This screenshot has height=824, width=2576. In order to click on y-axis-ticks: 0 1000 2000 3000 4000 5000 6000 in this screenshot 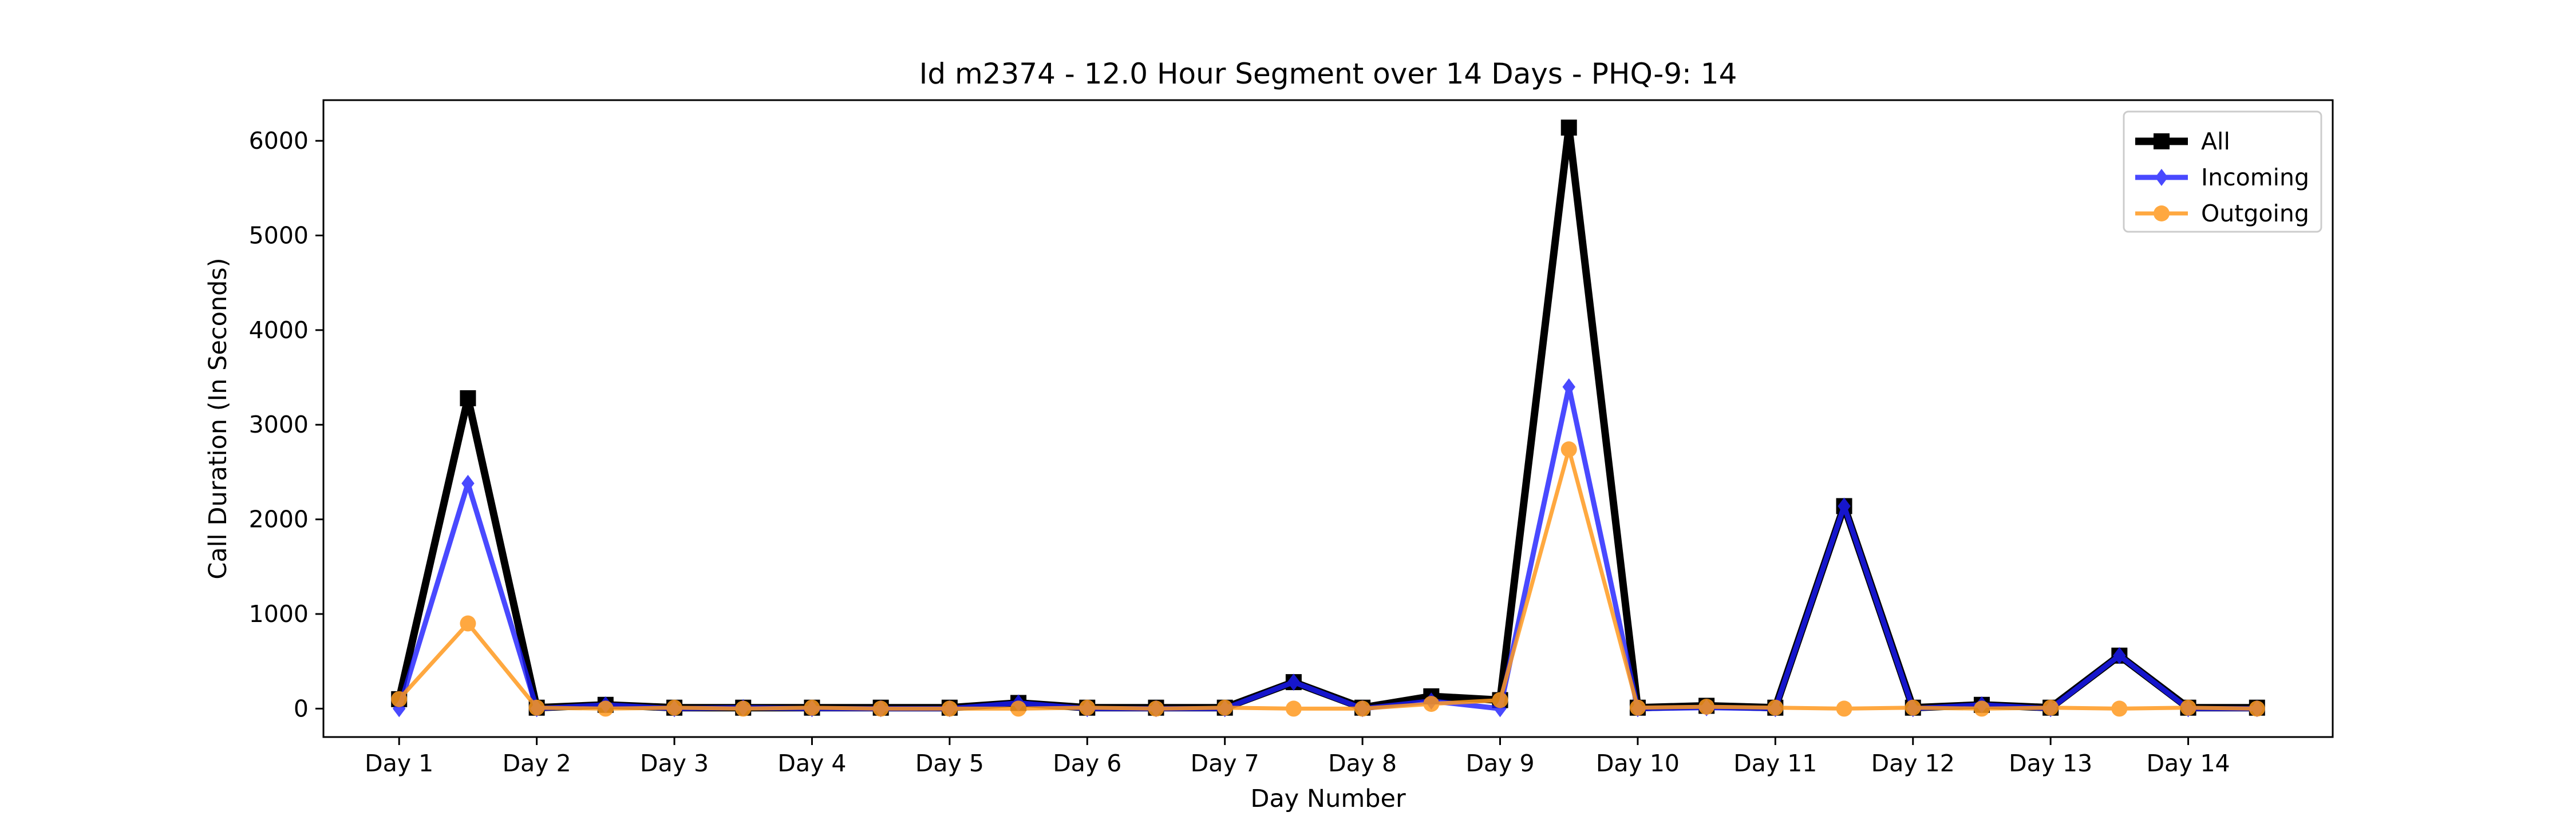, I will do `click(286, 424)`.